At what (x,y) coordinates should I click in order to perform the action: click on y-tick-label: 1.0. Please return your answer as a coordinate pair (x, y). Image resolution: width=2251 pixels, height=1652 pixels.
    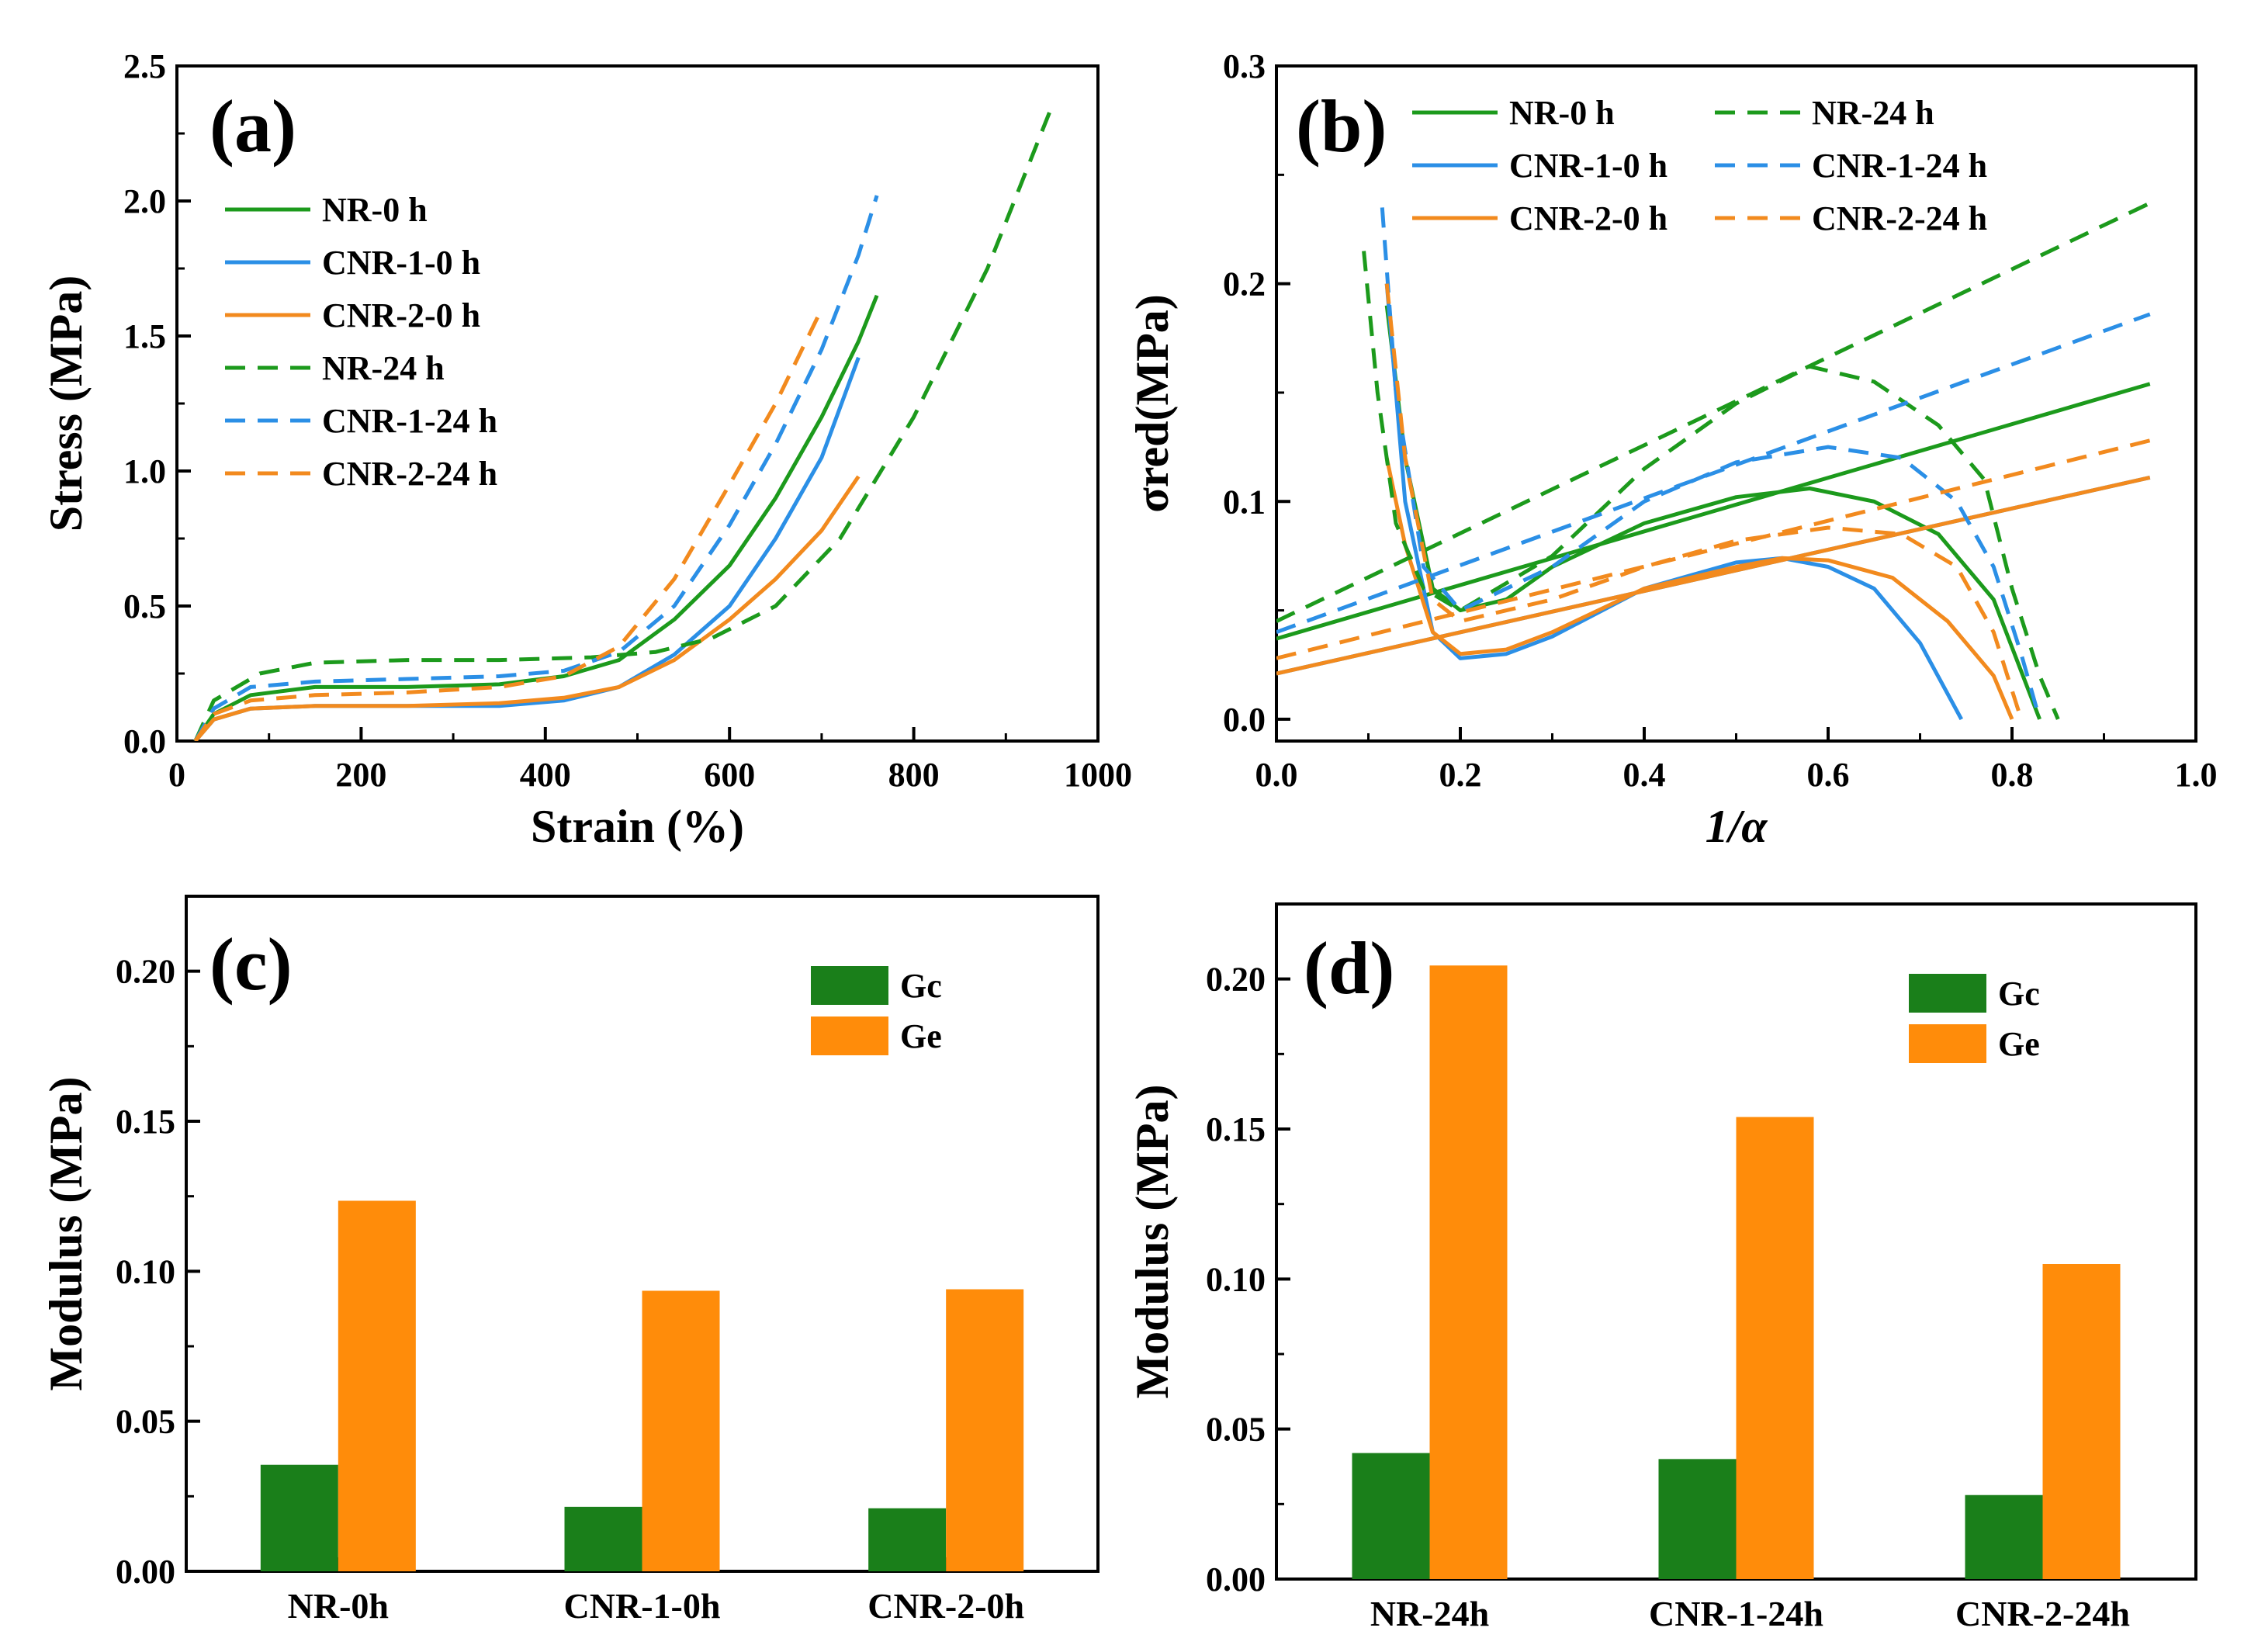
    Looking at the image, I should click on (144, 471).